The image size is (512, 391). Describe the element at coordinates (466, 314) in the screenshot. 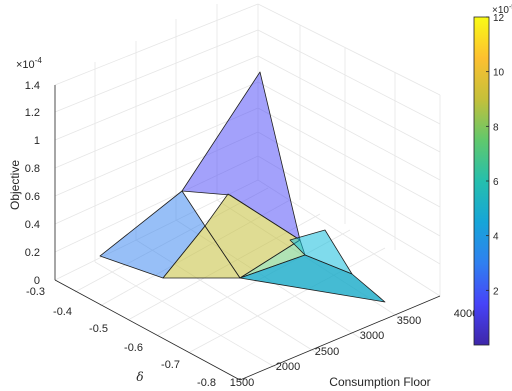

I see `x-tick: 4000` at that location.